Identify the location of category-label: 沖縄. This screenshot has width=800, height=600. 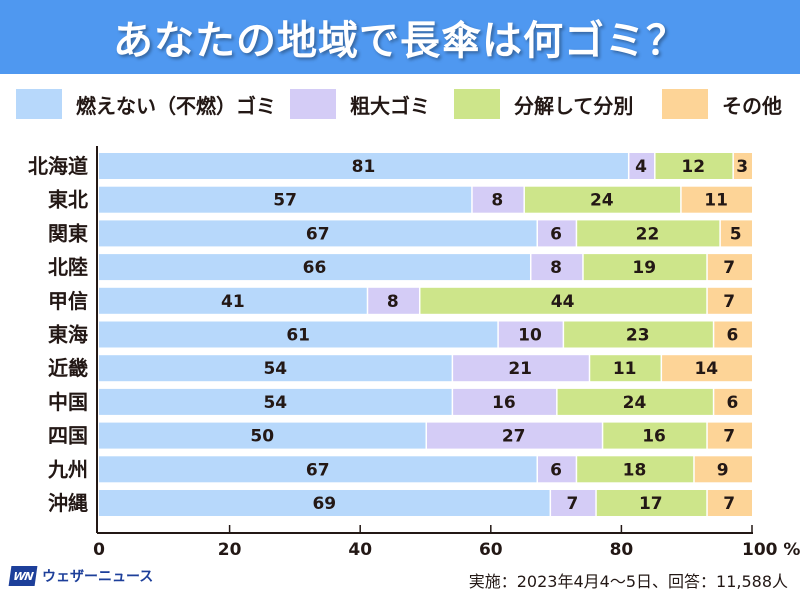
(68, 503).